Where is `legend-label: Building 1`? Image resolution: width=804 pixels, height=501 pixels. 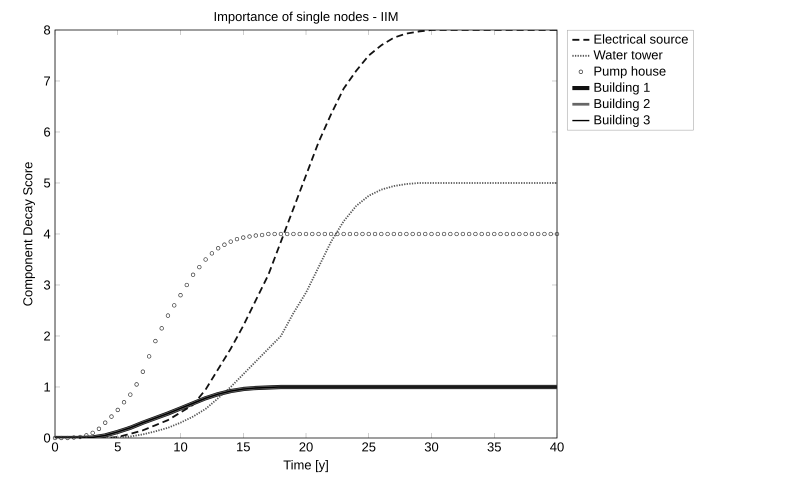
legend-label: Building 1 is located at coordinates (622, 88).